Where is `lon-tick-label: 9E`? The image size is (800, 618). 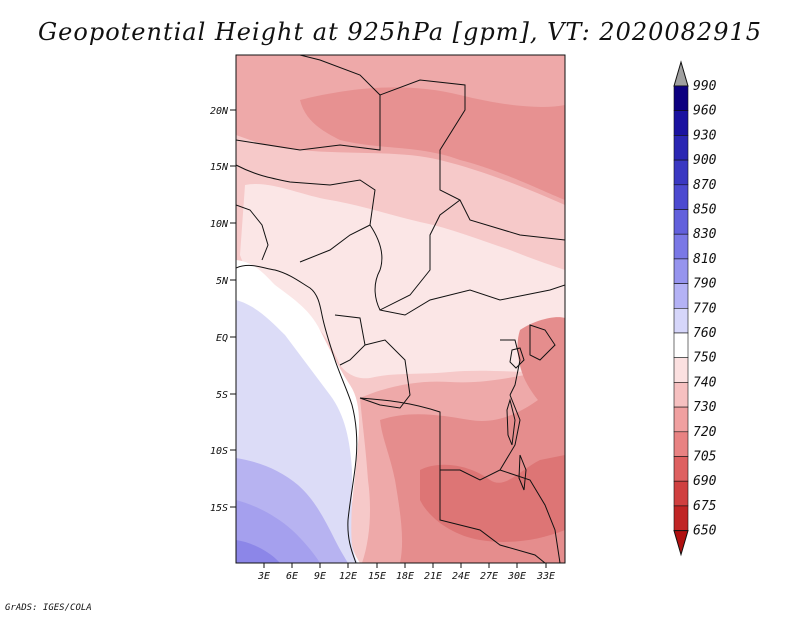 lon-tick-label: 9E is located at coordinates (320, 576).